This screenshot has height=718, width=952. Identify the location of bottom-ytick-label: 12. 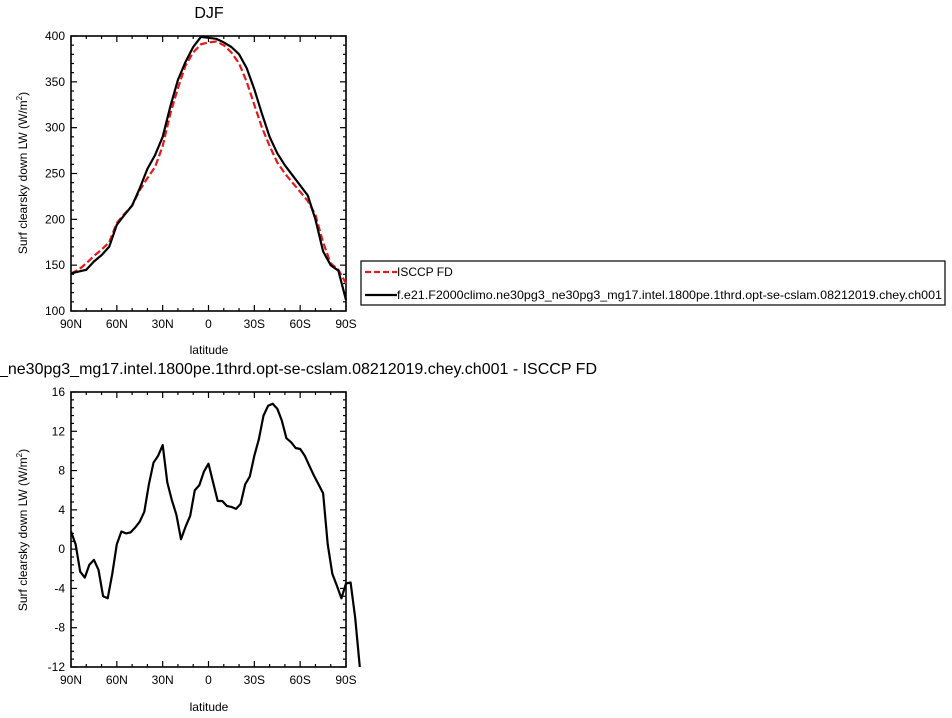
(59, 431).